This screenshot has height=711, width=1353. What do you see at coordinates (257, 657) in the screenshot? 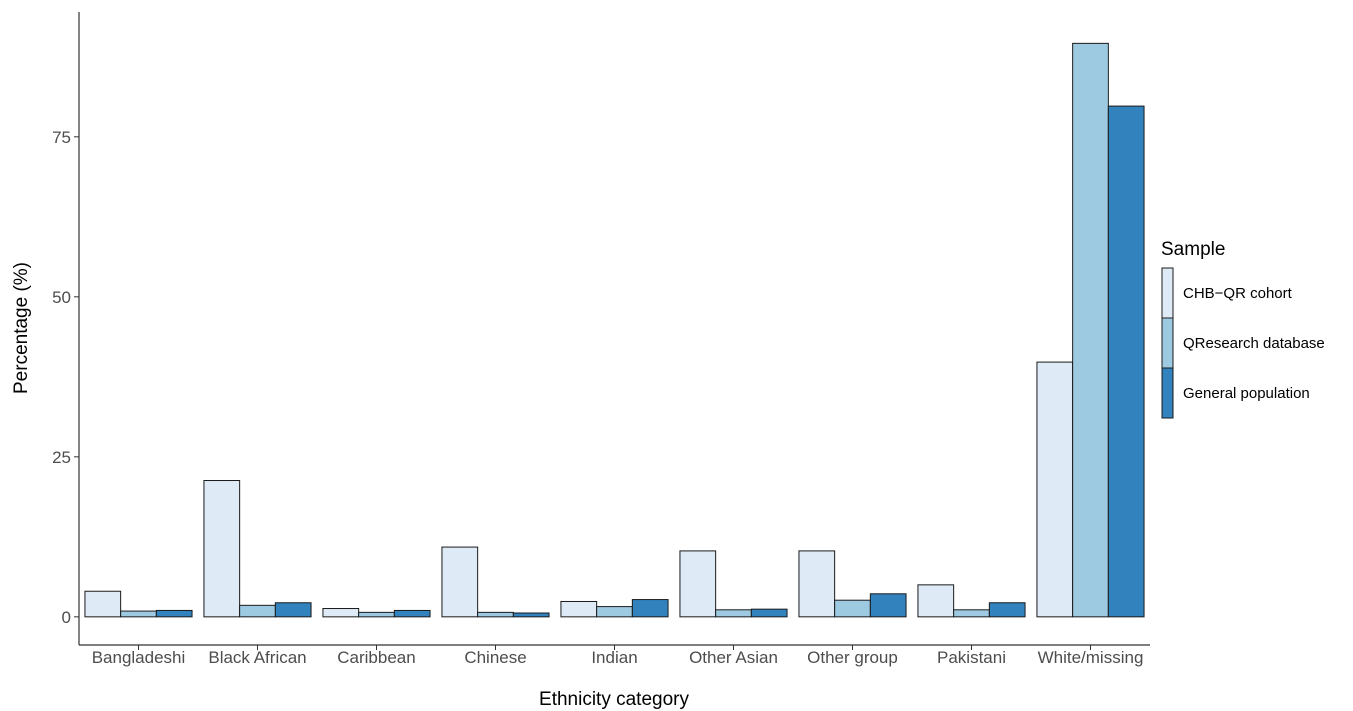
I see `x-tick-label: Black African` at bounding box center [257, 657].